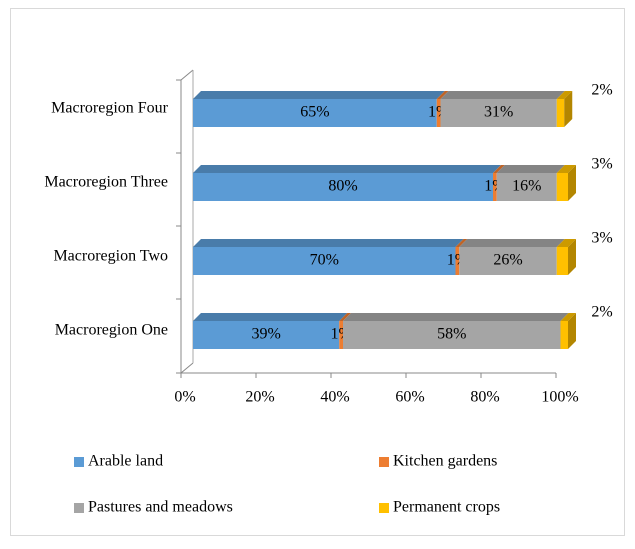 This screenshot has height=549, width=635. I want to click on x-tick-label: 80%, so click(484, 397).